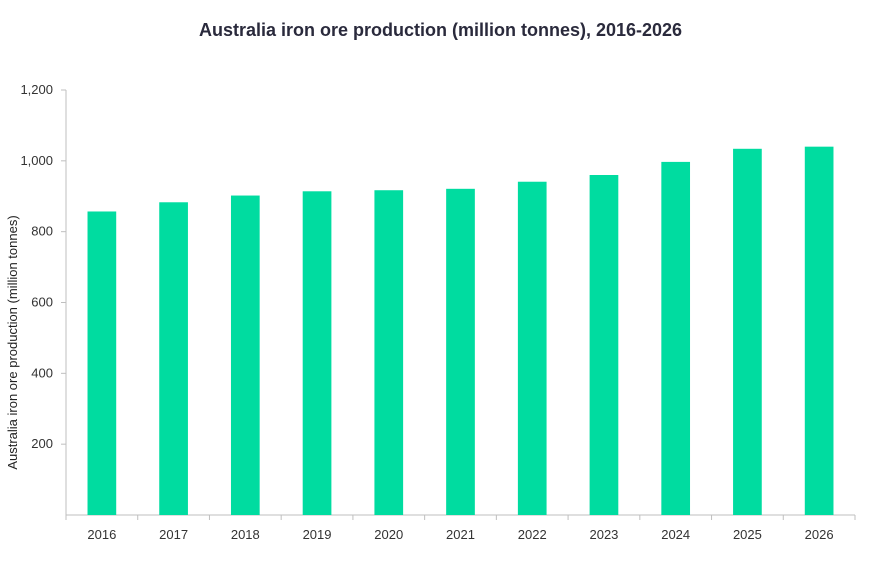  Describe the element at coordinates (102, 363) in the screenshot. I see `bar-2016` at that location.